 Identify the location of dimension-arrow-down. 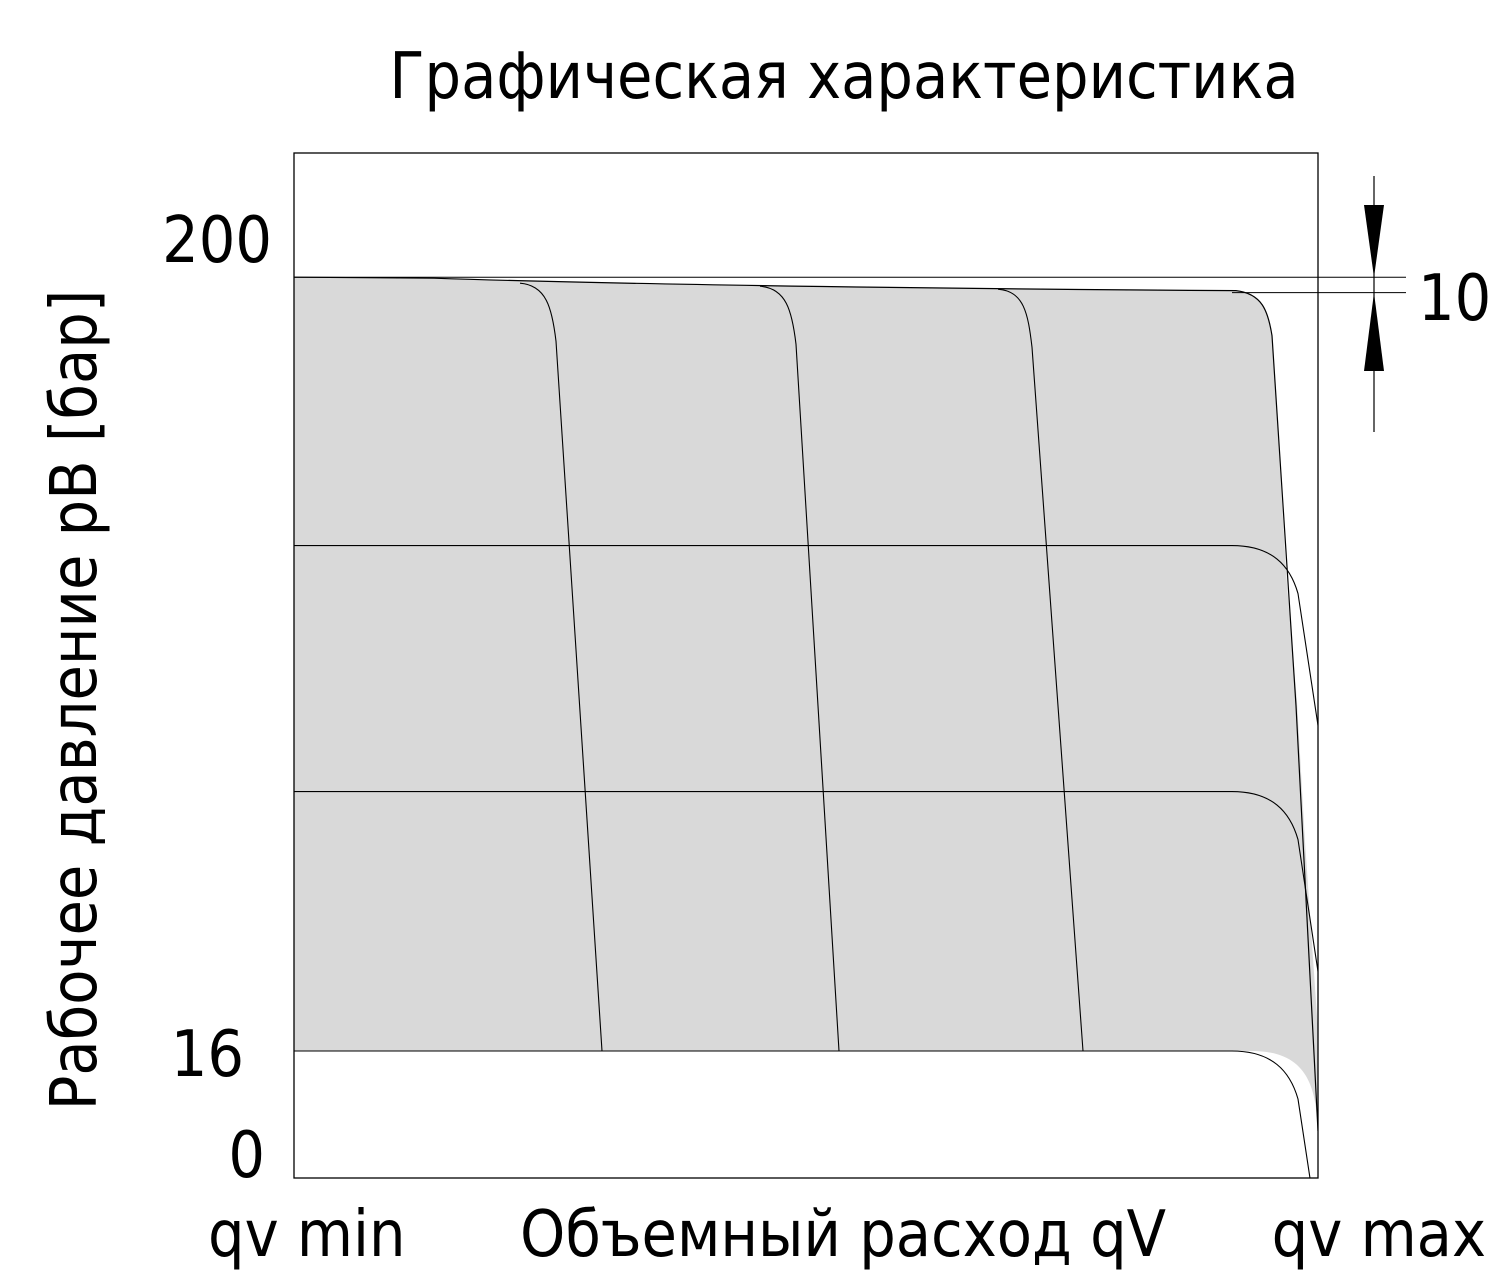
(1374, 241).